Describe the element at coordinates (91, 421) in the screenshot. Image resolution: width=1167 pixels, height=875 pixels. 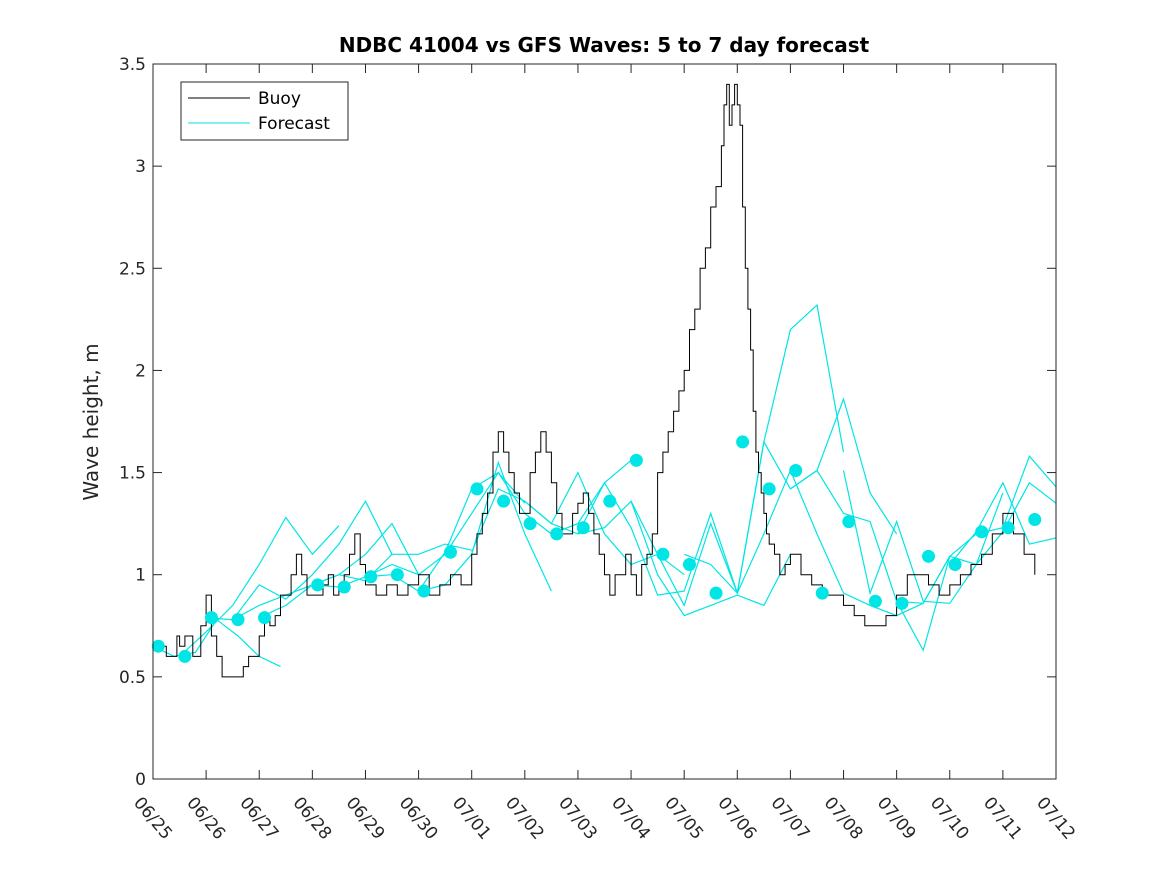
I see `y-axis-label: Wave height, m` at that location.